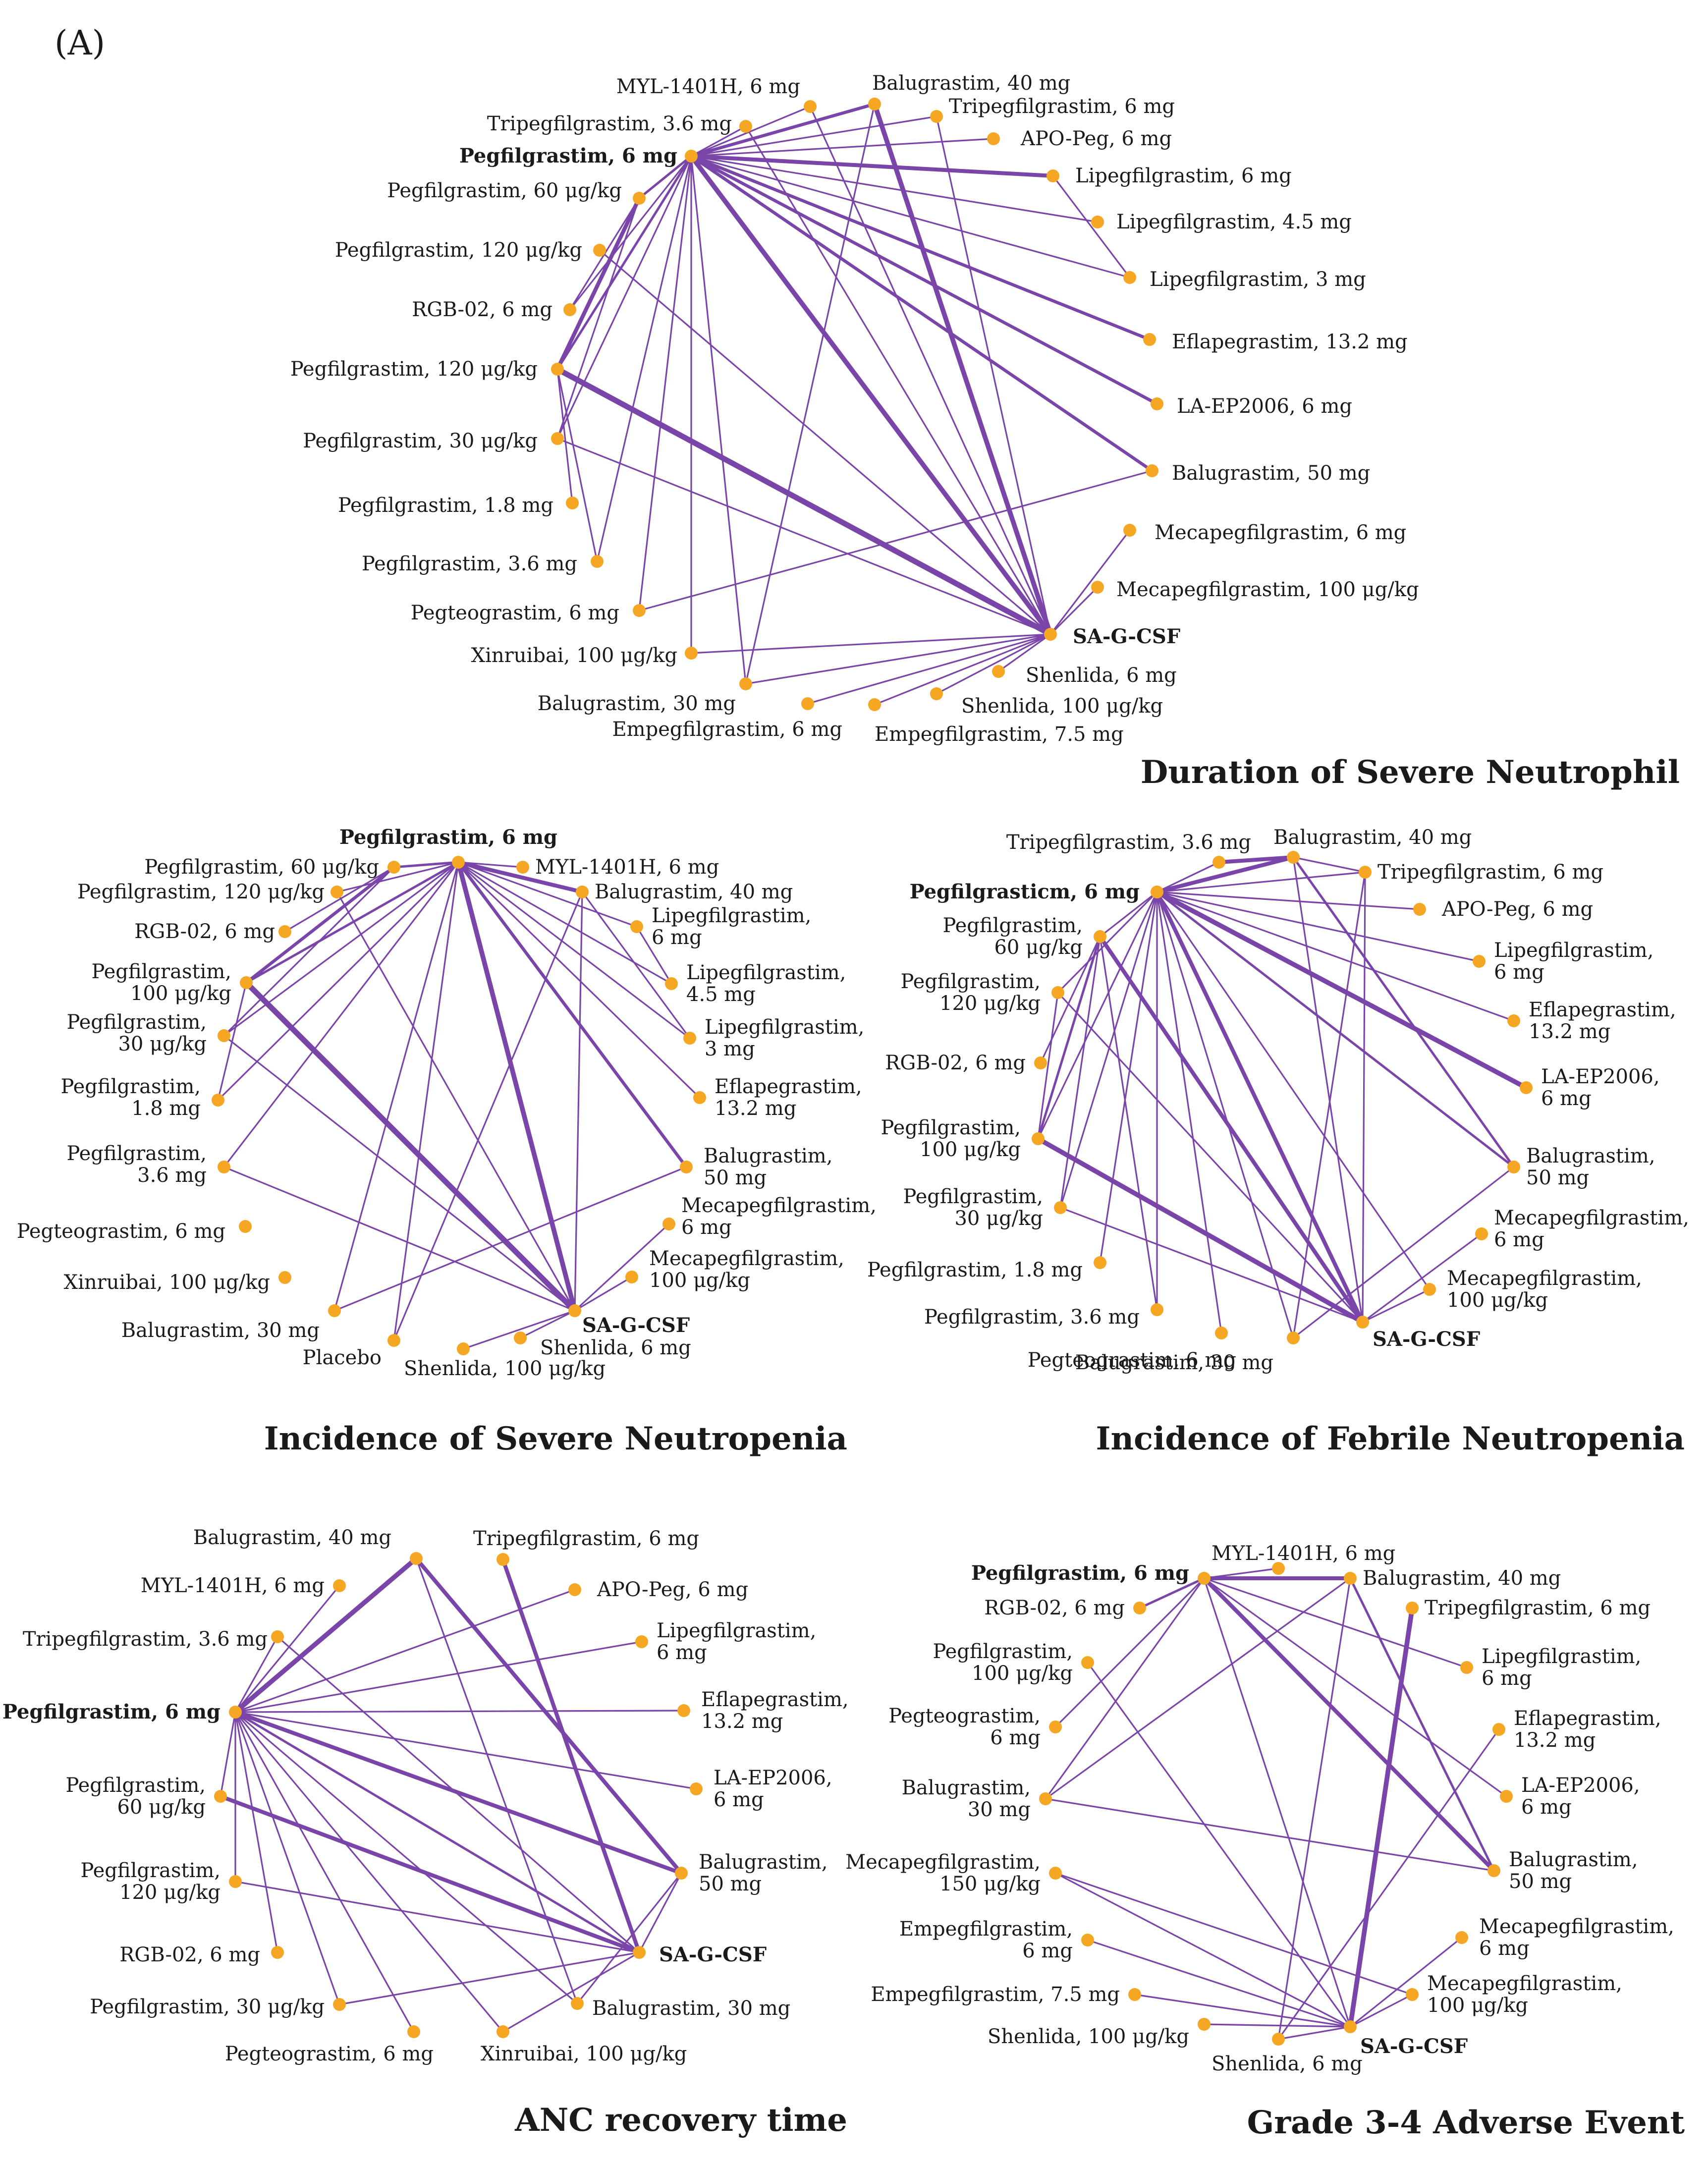 This screenshot has width=1708, height=2166. What do you see at coordinates (284, 1278) in the screenshot?
I see `node-xin` at bounding box center [284, 1278].